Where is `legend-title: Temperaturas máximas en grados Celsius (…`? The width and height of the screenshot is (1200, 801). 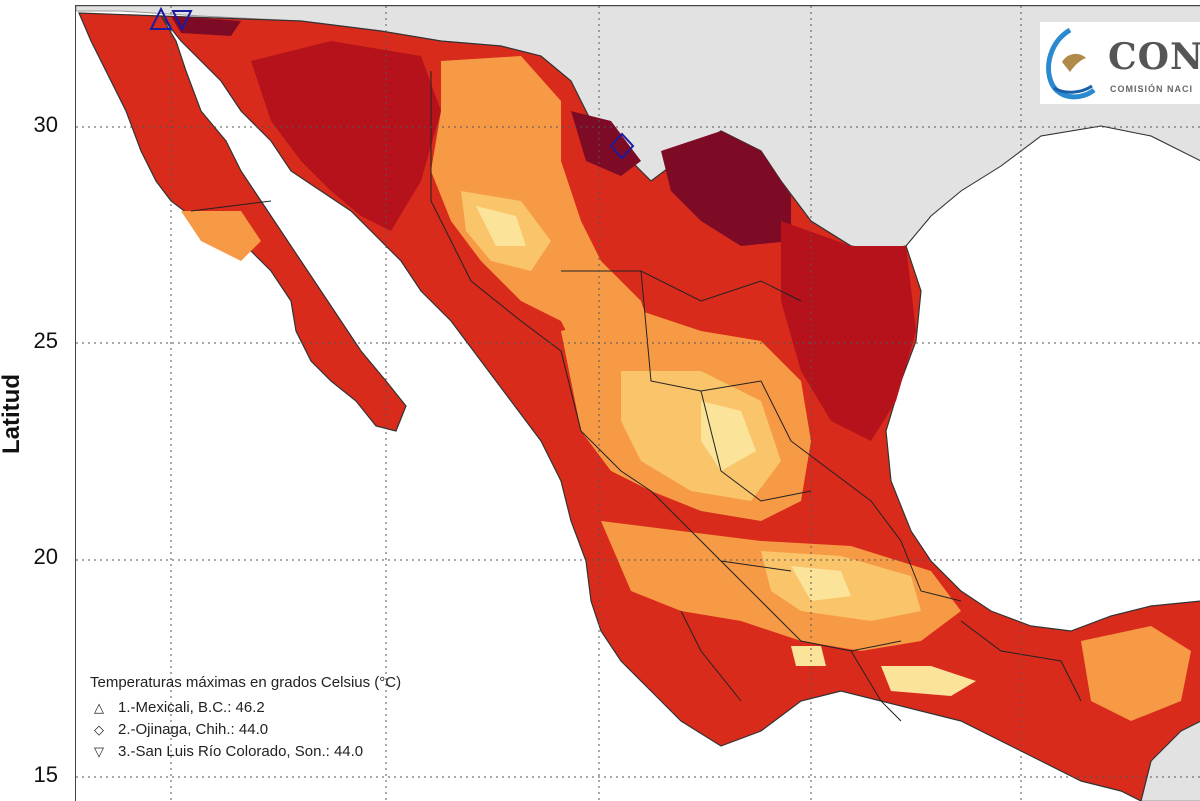 legend-title: Temperaturas máximas en grados Celsius (… is located at coordinates (246, 682).